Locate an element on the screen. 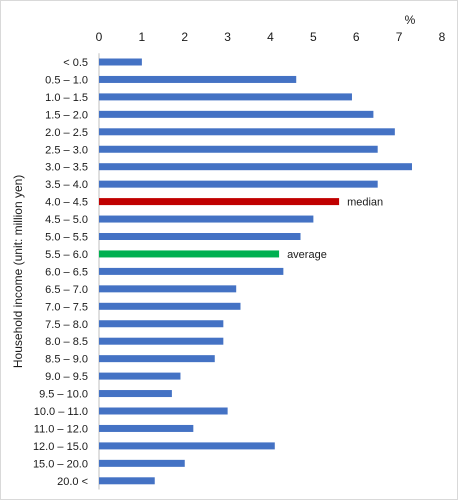 The width and height of the screenshot is (458, 500). category-label: 15.0 – 20.0 is located at coordinates (60, 464).